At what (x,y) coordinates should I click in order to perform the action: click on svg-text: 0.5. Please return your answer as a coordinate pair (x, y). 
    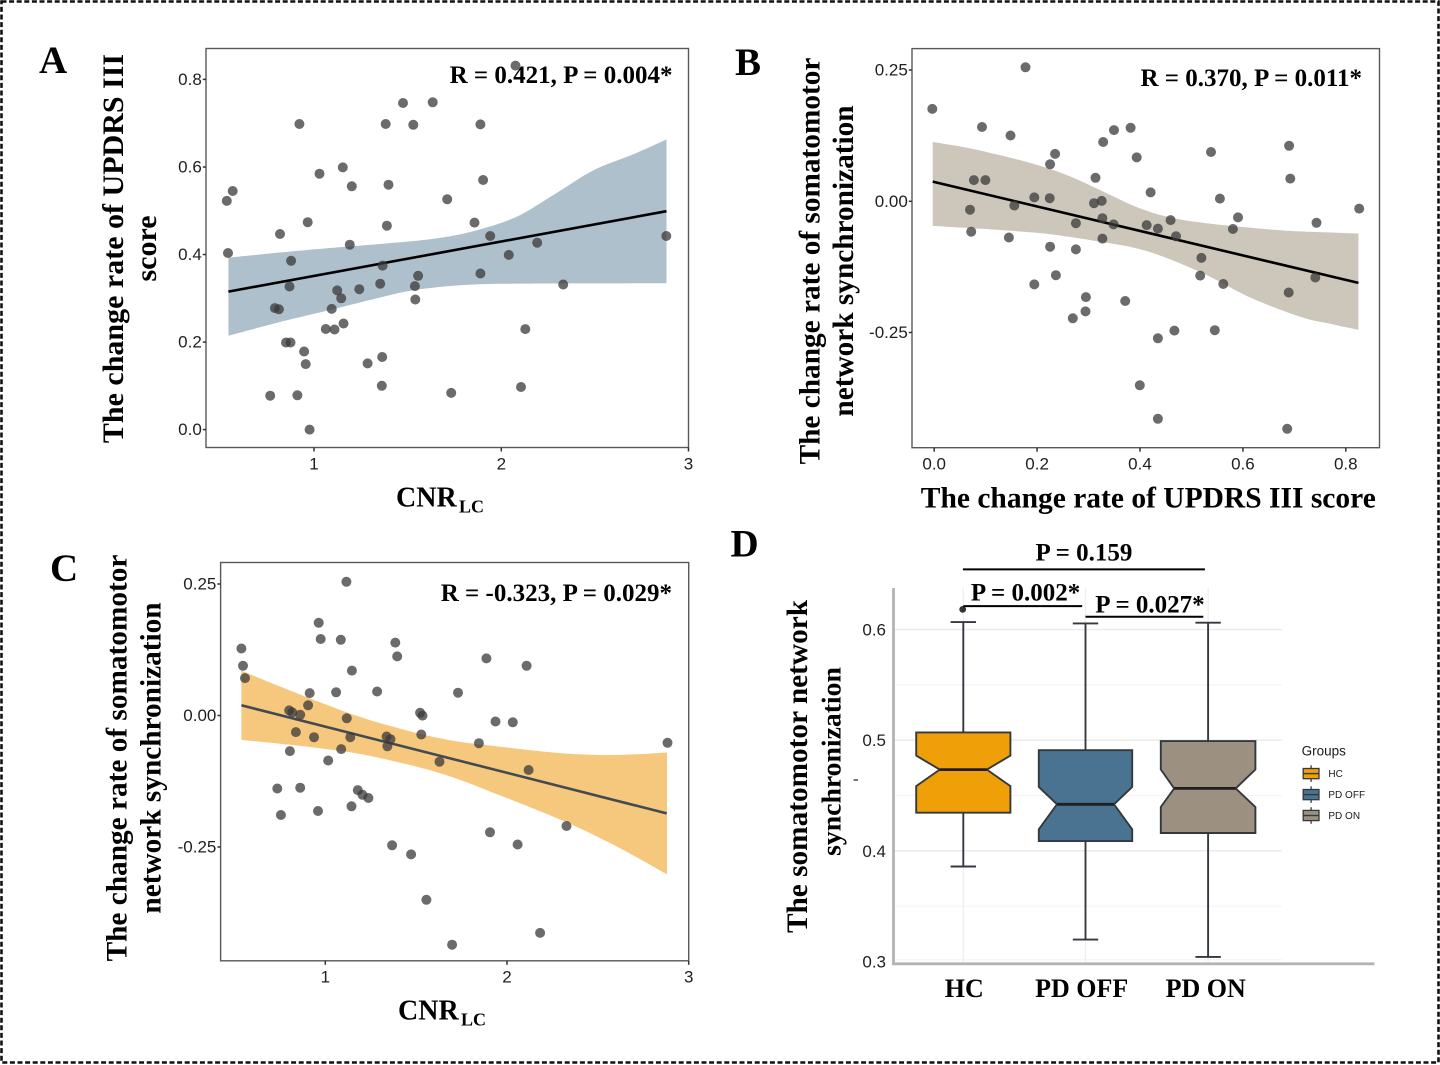
    Looking at the image, I should click on (874, 740).